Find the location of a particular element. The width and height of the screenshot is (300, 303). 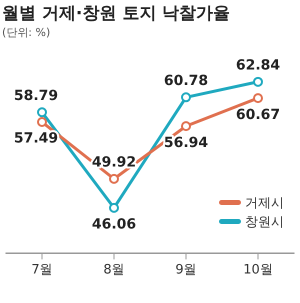

data-label: 46.06 is located at coordinates (114, 224).